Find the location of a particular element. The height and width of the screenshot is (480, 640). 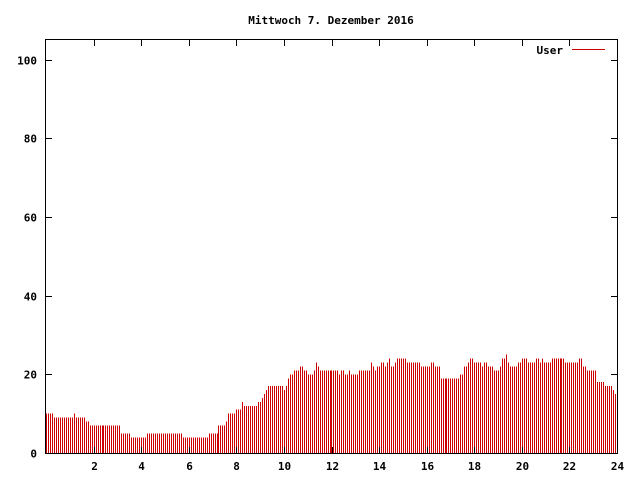

y-tick-label: 0 is located at coordinates (33, 454).